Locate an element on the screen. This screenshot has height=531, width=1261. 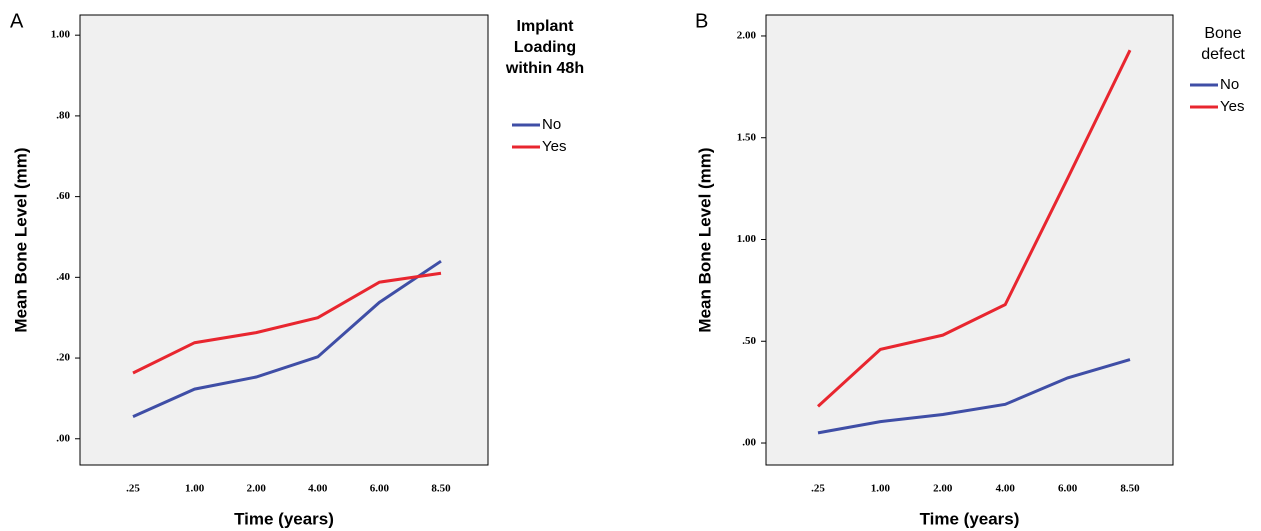
legend-title-box: Implant Loading within 48h is located at coordinates (545, 47).